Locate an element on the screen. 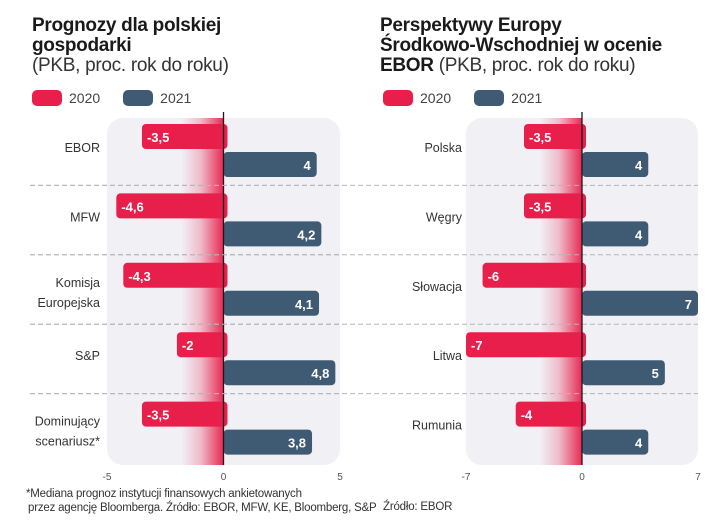 The width and height of the screenshot is (720, 528). left-x-tick-label: -5 is located at coordinates (107, 477).